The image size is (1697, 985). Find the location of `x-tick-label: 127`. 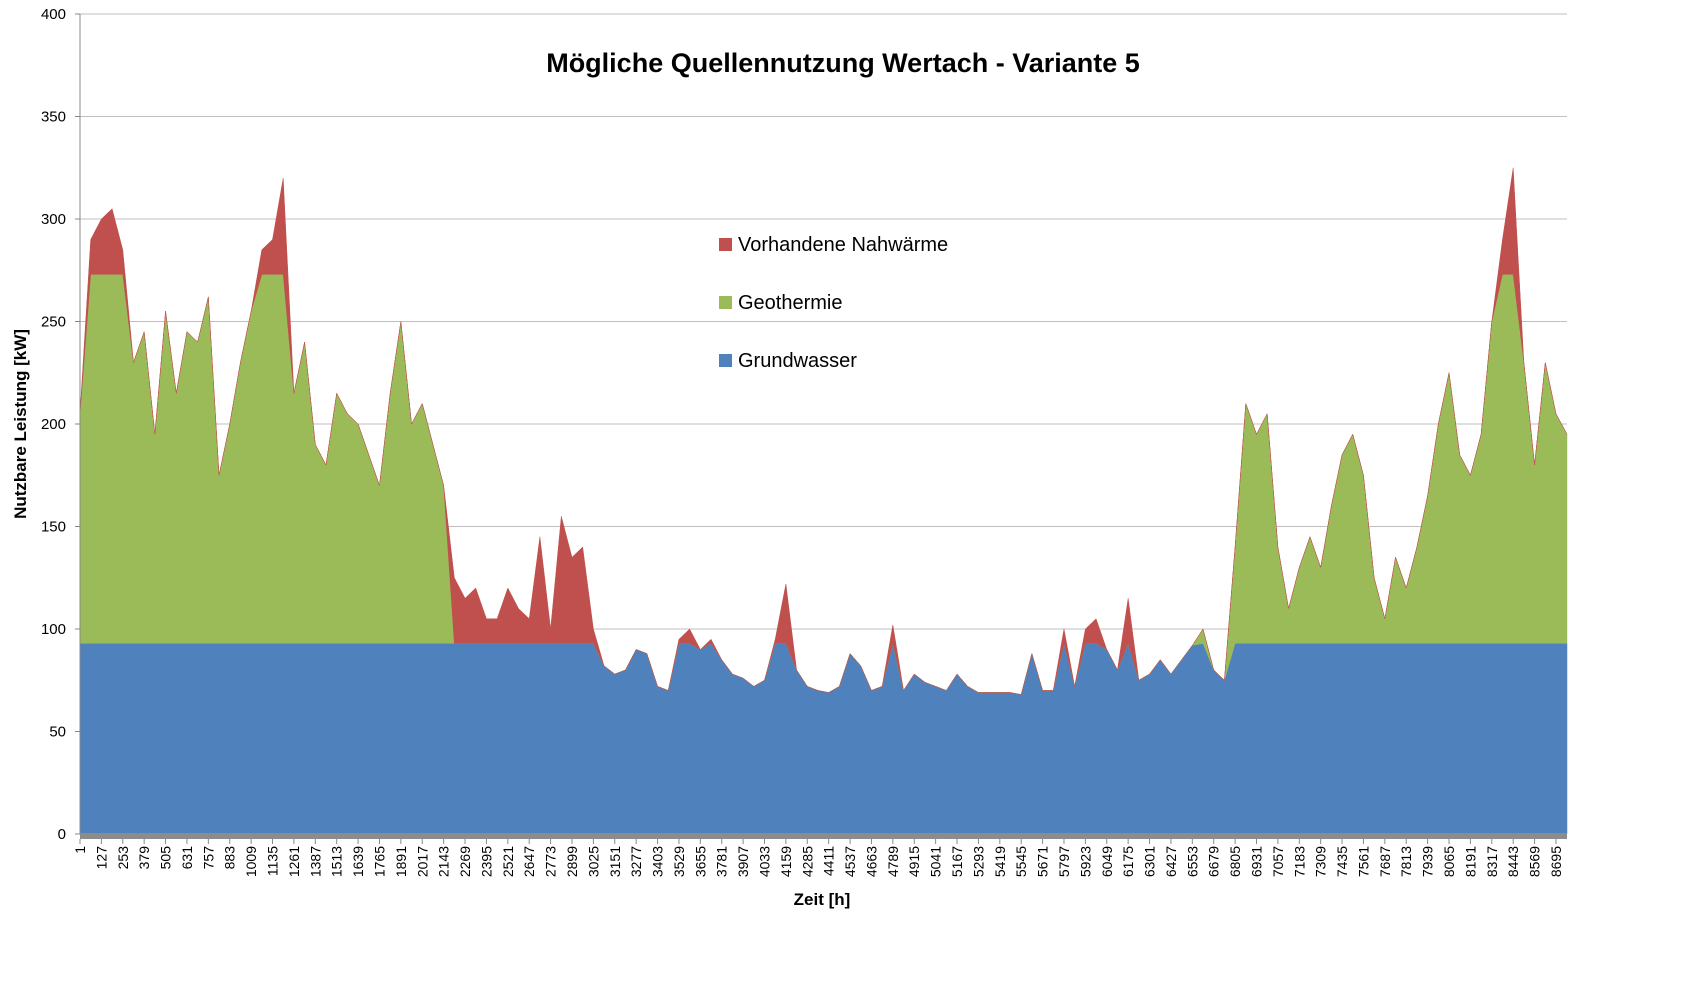

x-tick-label: 127 is located at coordinates (101, 858).